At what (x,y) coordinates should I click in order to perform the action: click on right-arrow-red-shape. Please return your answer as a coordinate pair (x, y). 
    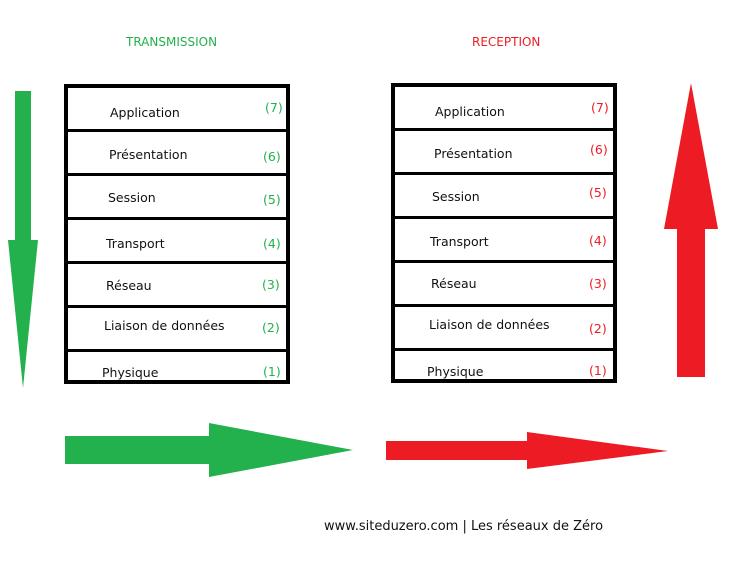
    Looking at the image, I should click on (527, 450).